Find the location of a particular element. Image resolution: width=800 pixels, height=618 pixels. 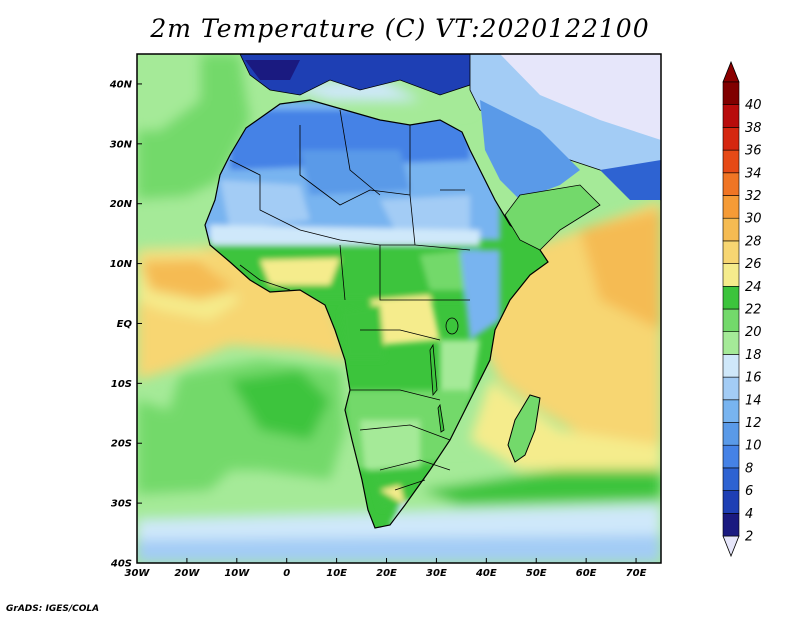

lat-tick-label: 40S is located at coordinates (121, 564).